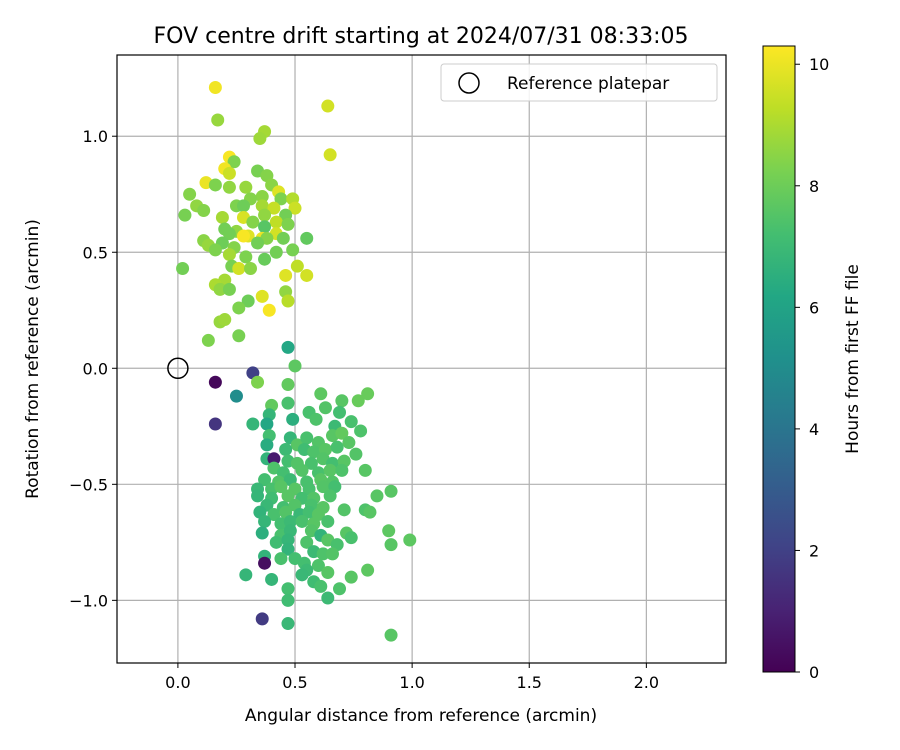  What do you see at coordinates (88, 600) in the screenshot?
I see `y-tick-label: −1.0` at bounding box center [88, 600].